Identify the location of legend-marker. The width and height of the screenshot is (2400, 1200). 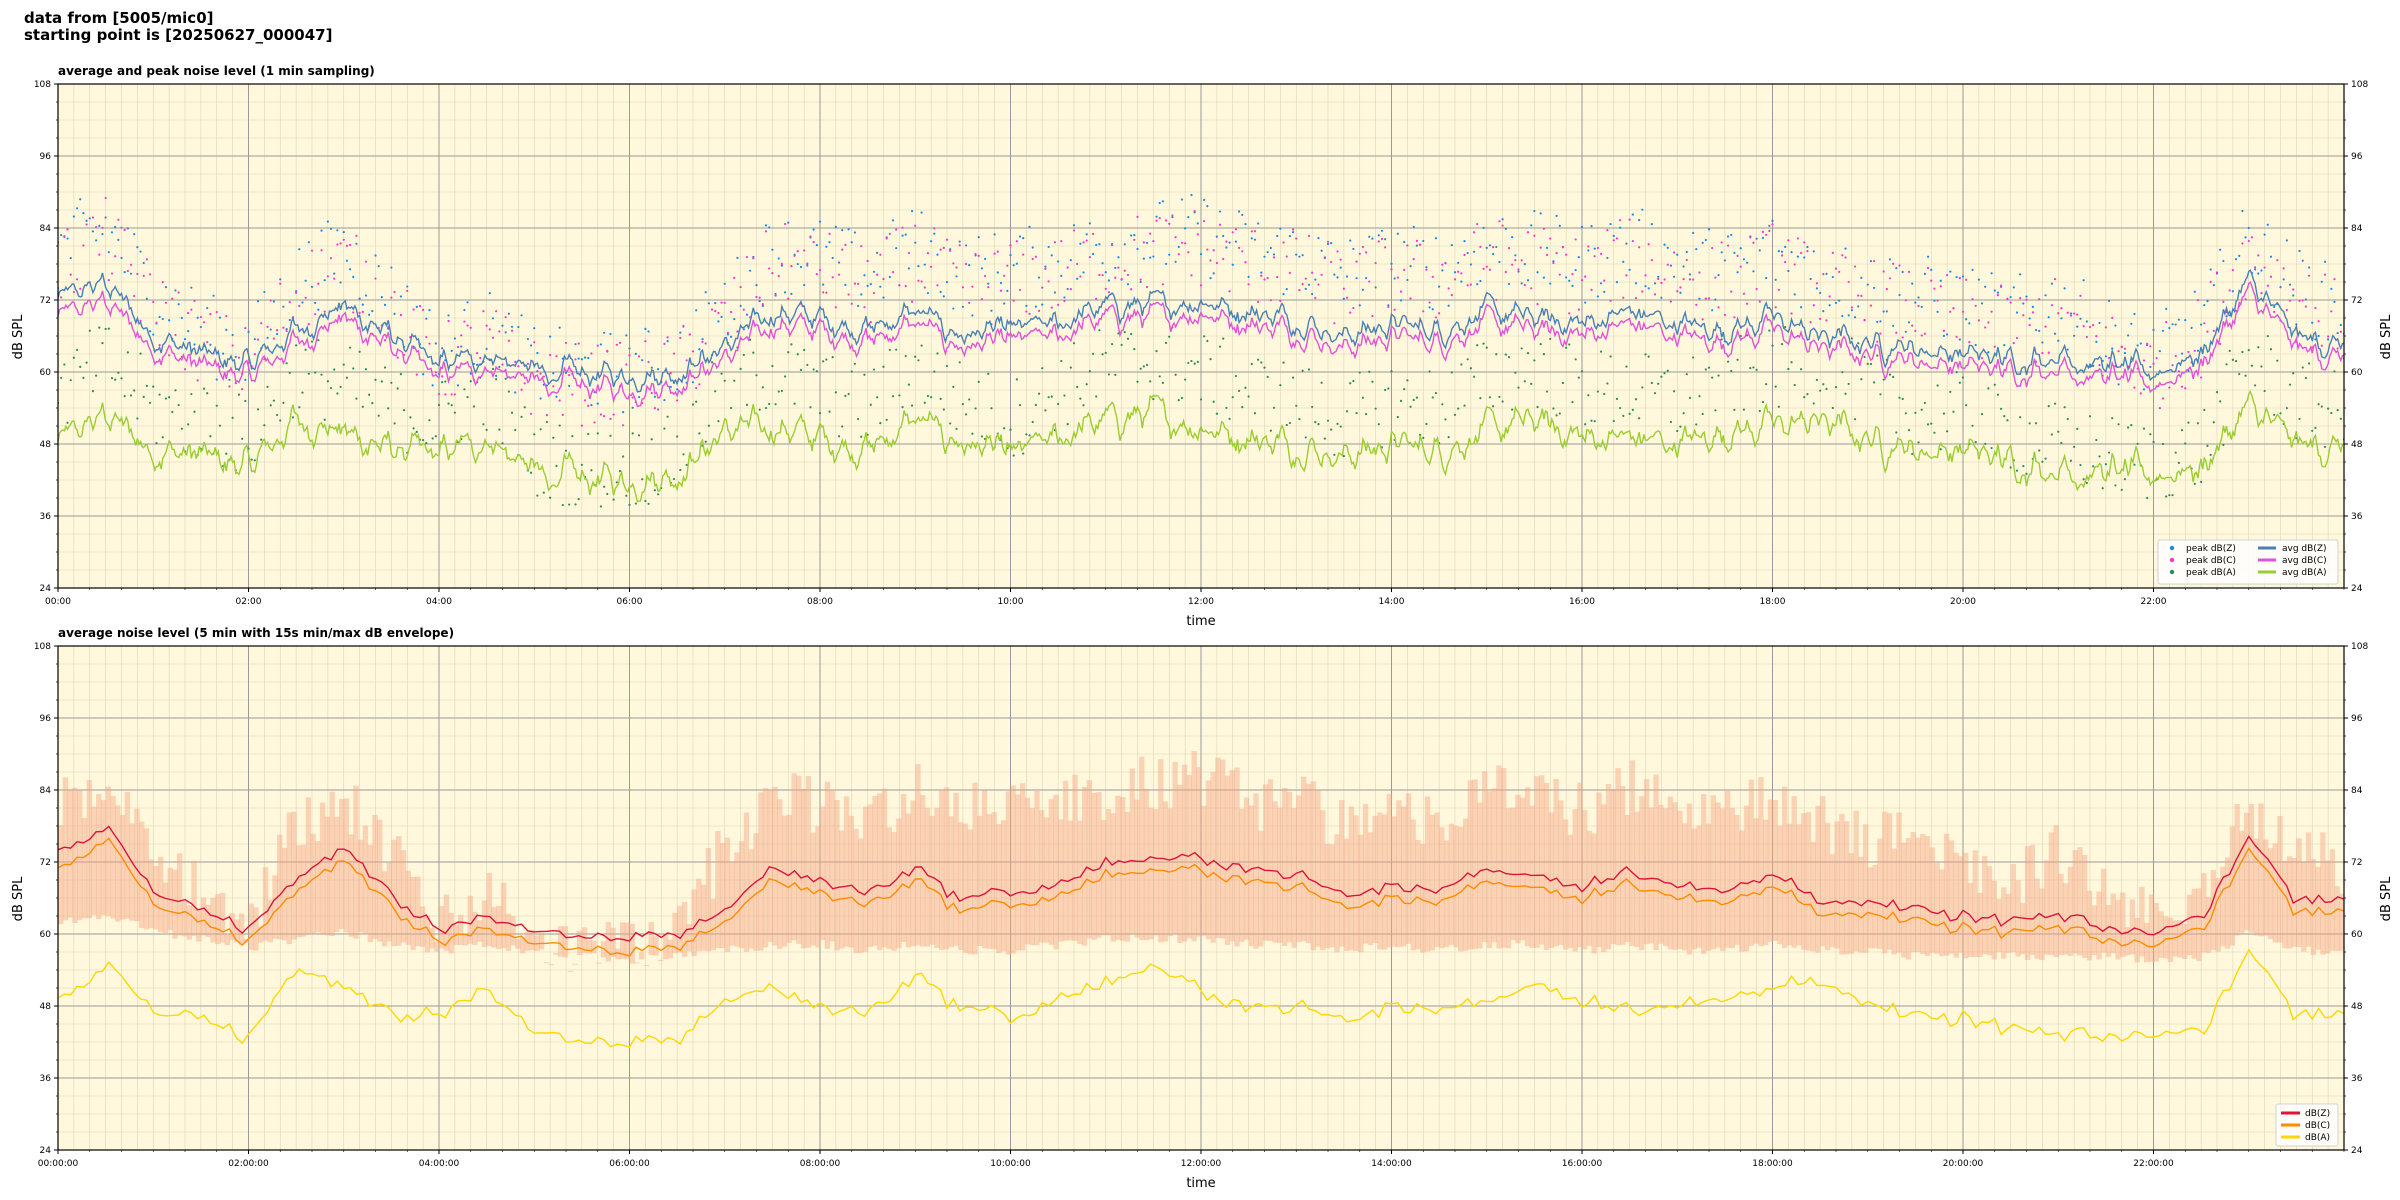
(2172, 548).